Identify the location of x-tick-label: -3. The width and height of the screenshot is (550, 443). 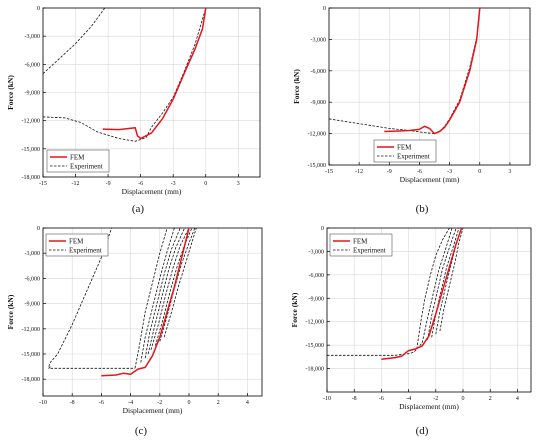
(449, 172).